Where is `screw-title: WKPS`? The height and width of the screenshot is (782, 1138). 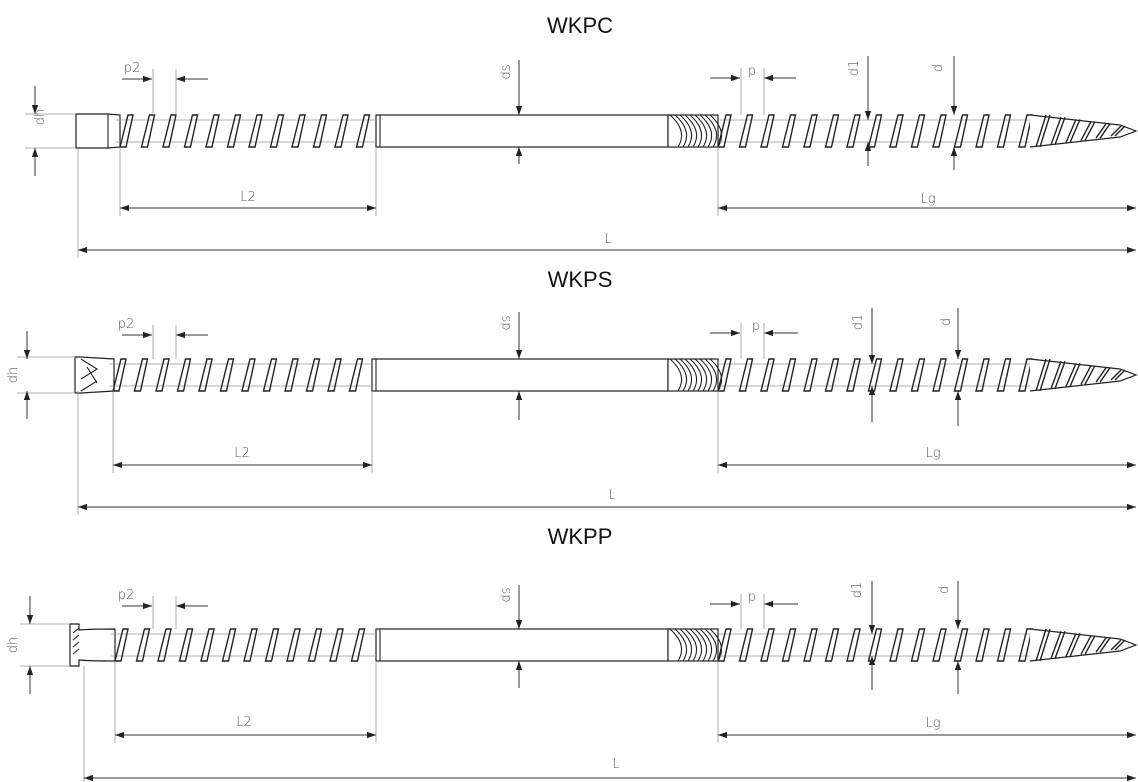 screw-title: WKPS is located at coordinates (580, 279).